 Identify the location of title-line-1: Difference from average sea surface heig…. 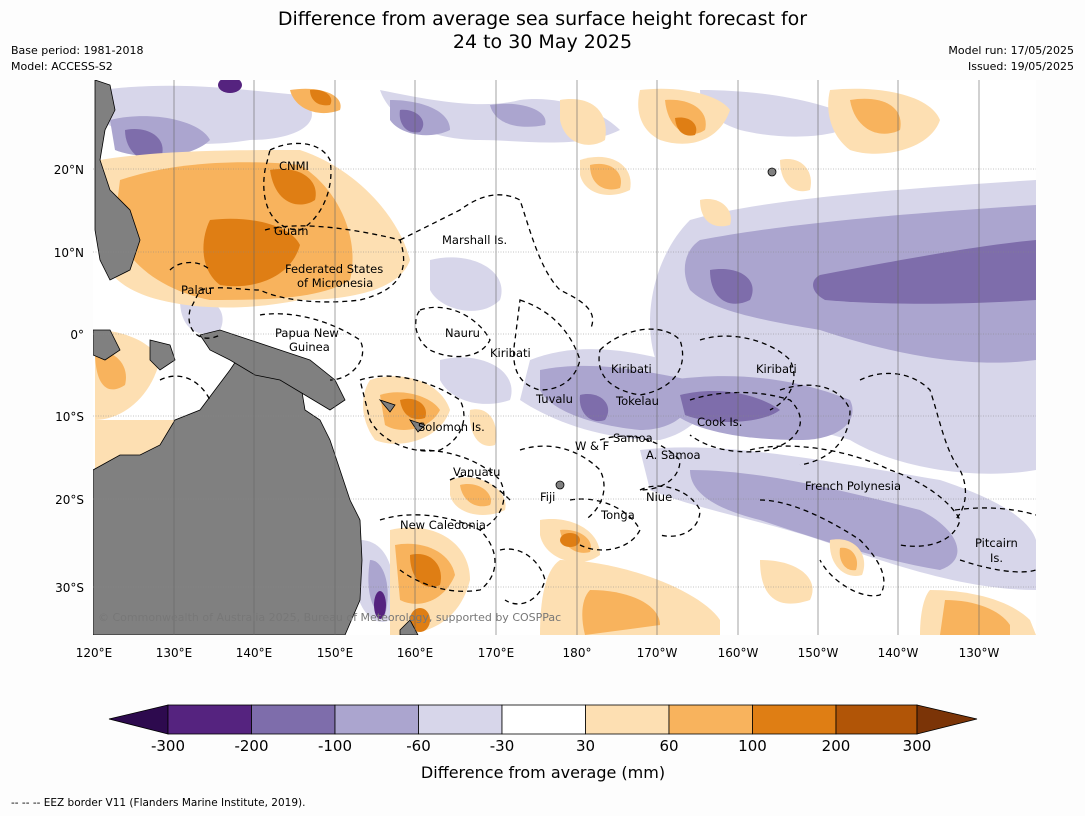
(542, 19).